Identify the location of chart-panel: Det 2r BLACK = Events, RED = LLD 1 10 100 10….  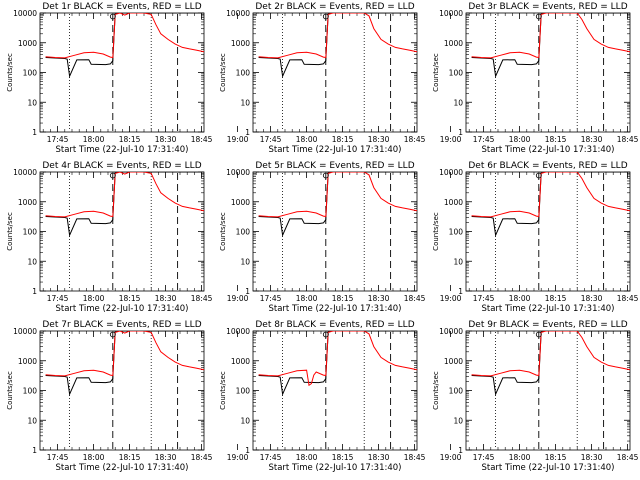
(340, 78).